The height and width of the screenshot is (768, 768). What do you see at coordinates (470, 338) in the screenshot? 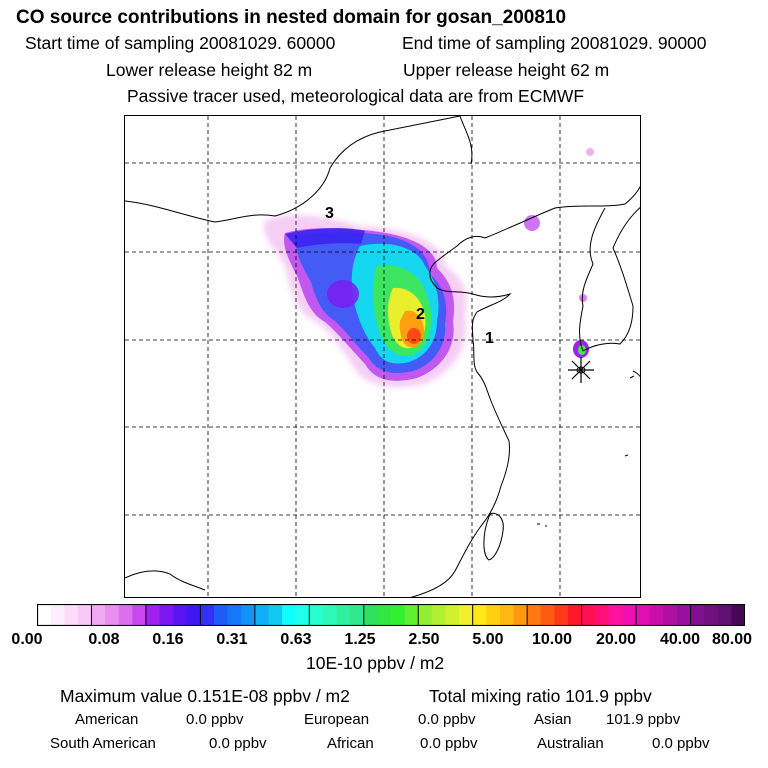
I see `bohai-coast` at bounding box center [470, 338].